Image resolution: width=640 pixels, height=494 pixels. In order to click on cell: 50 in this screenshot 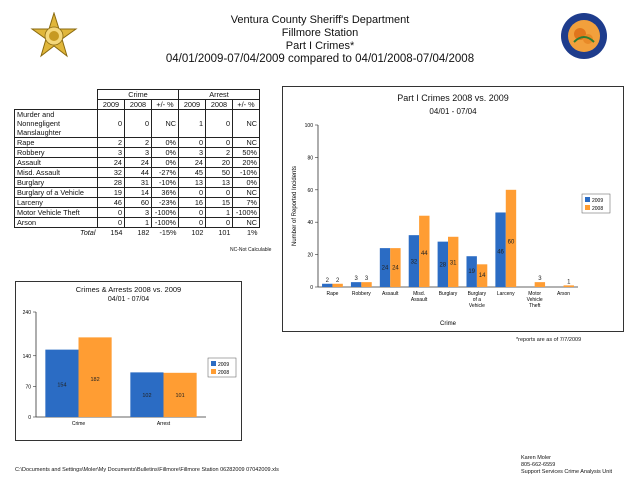, I will do `click(219, 172)`.